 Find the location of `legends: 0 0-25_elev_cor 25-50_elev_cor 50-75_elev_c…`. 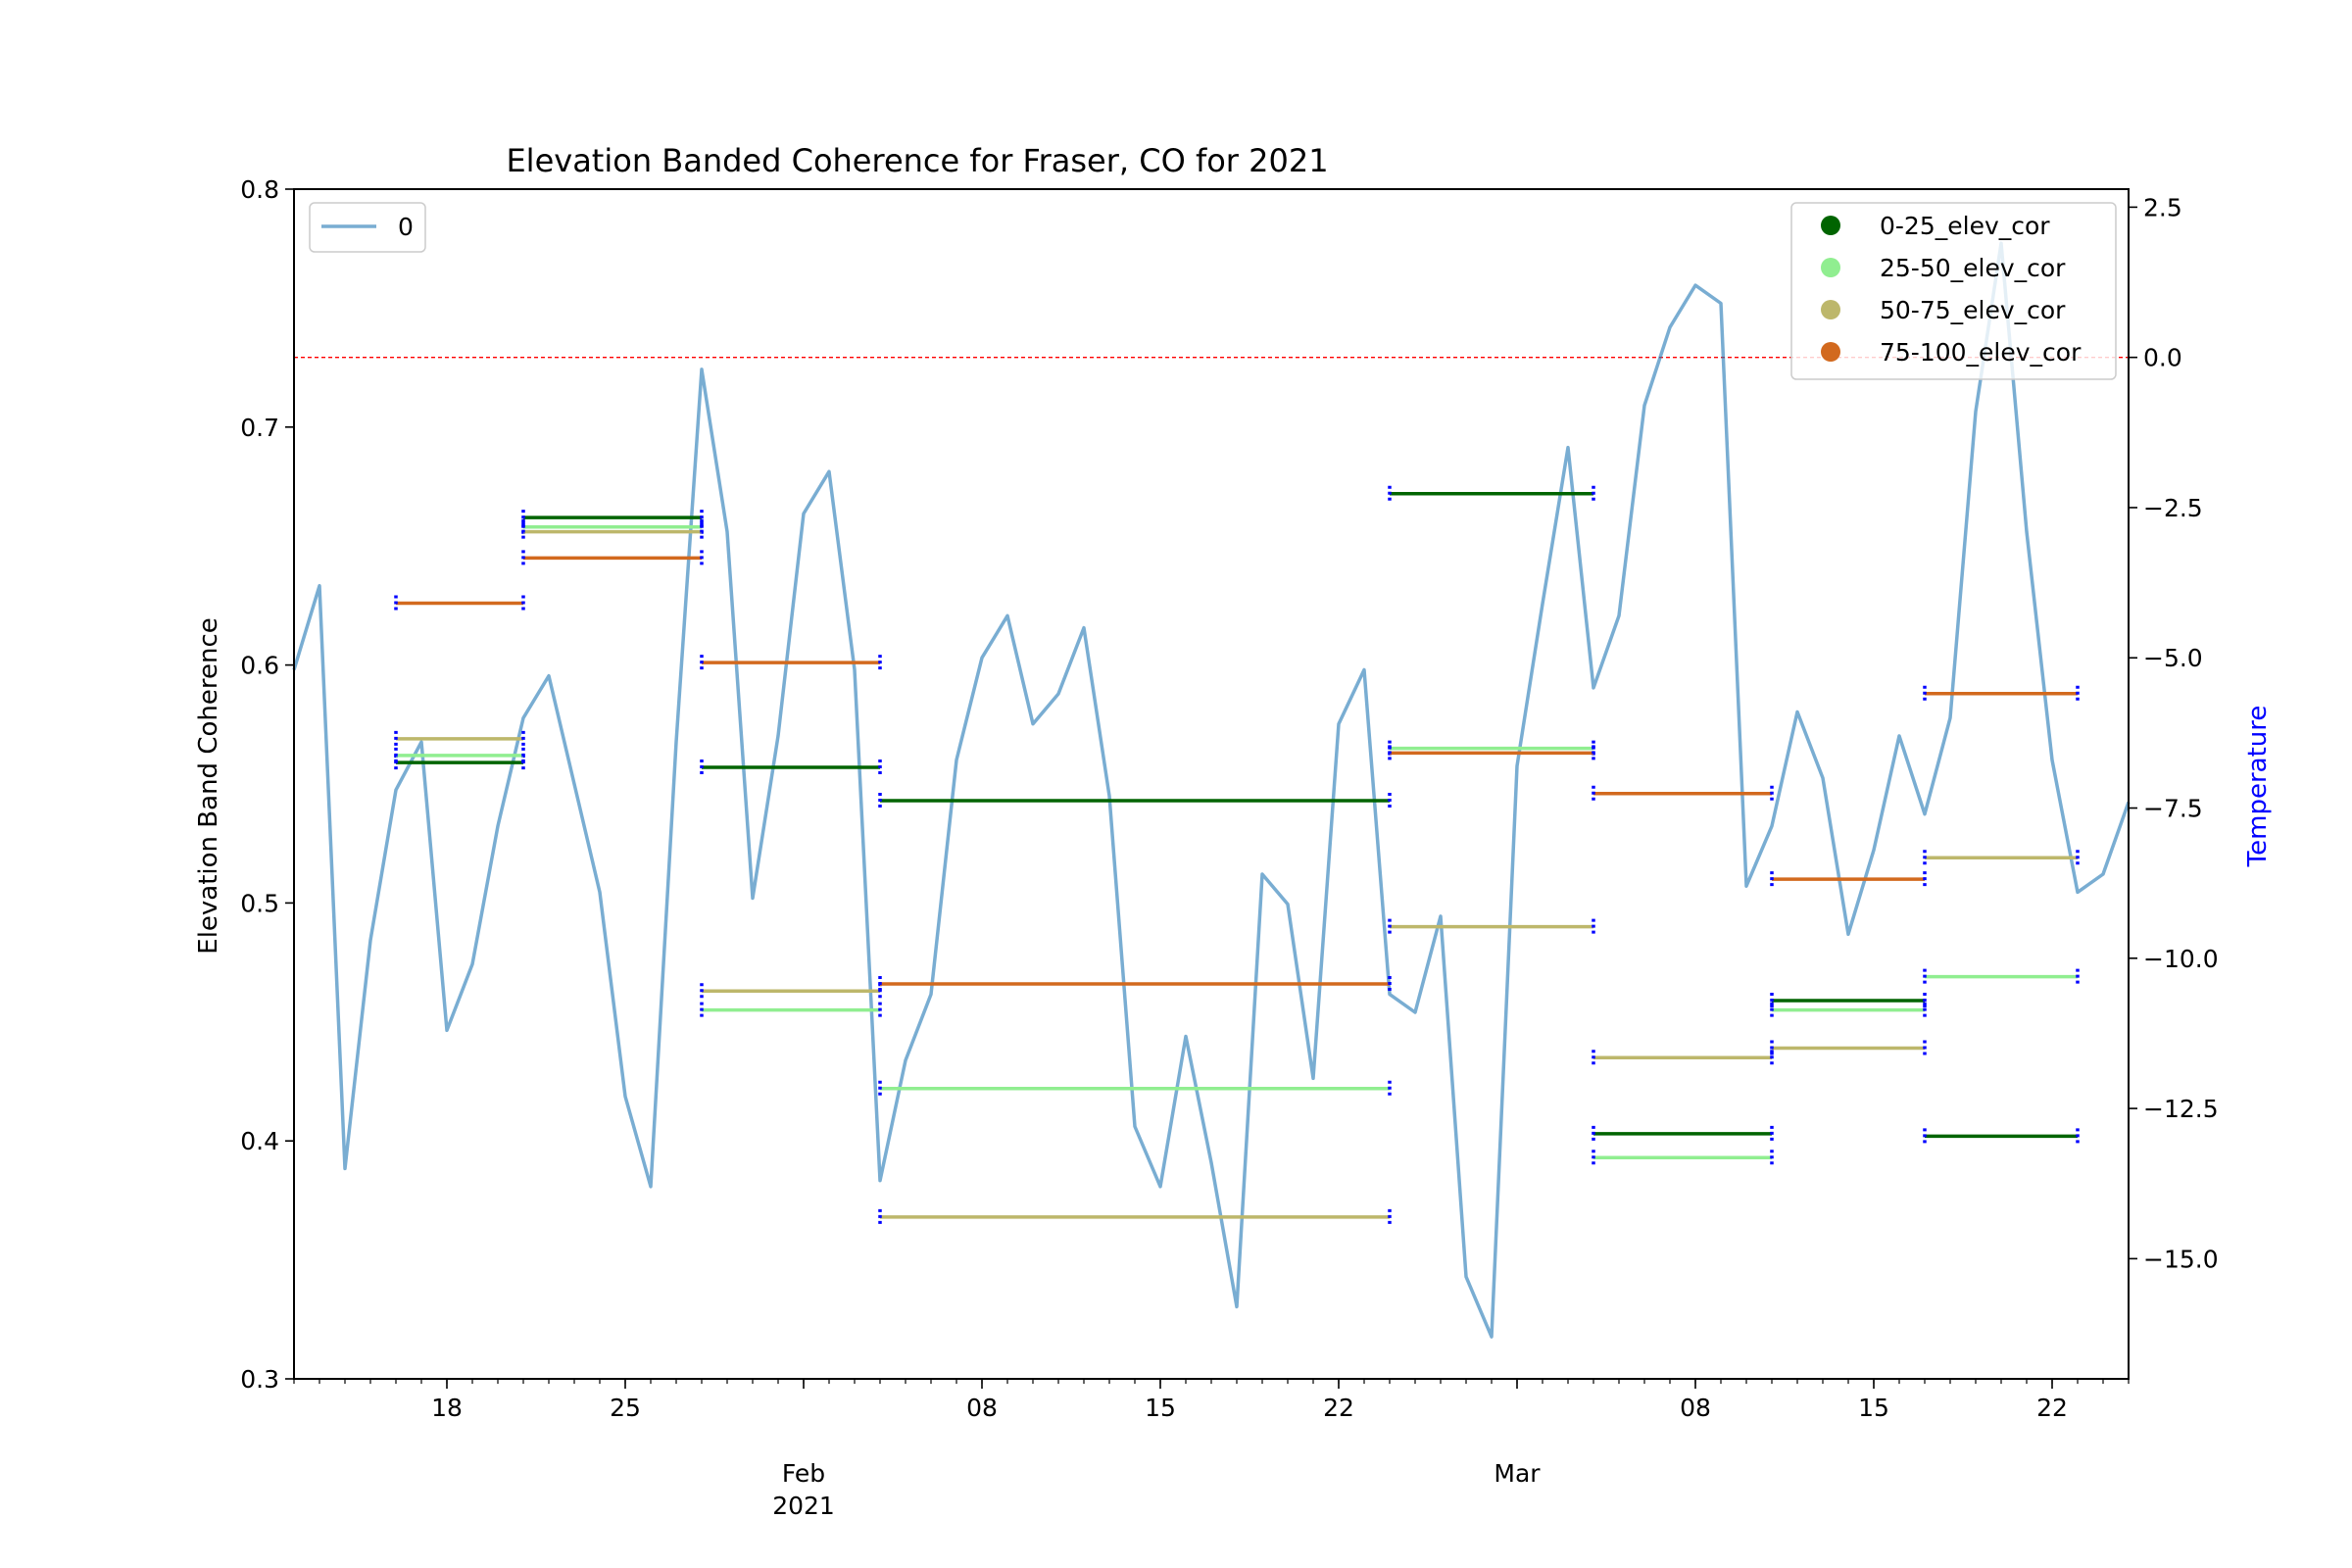

legends: 0 0-25_elev_cor 25-50_elev_cor 50-75_elev_c… is located at coordinates (1213, 291).